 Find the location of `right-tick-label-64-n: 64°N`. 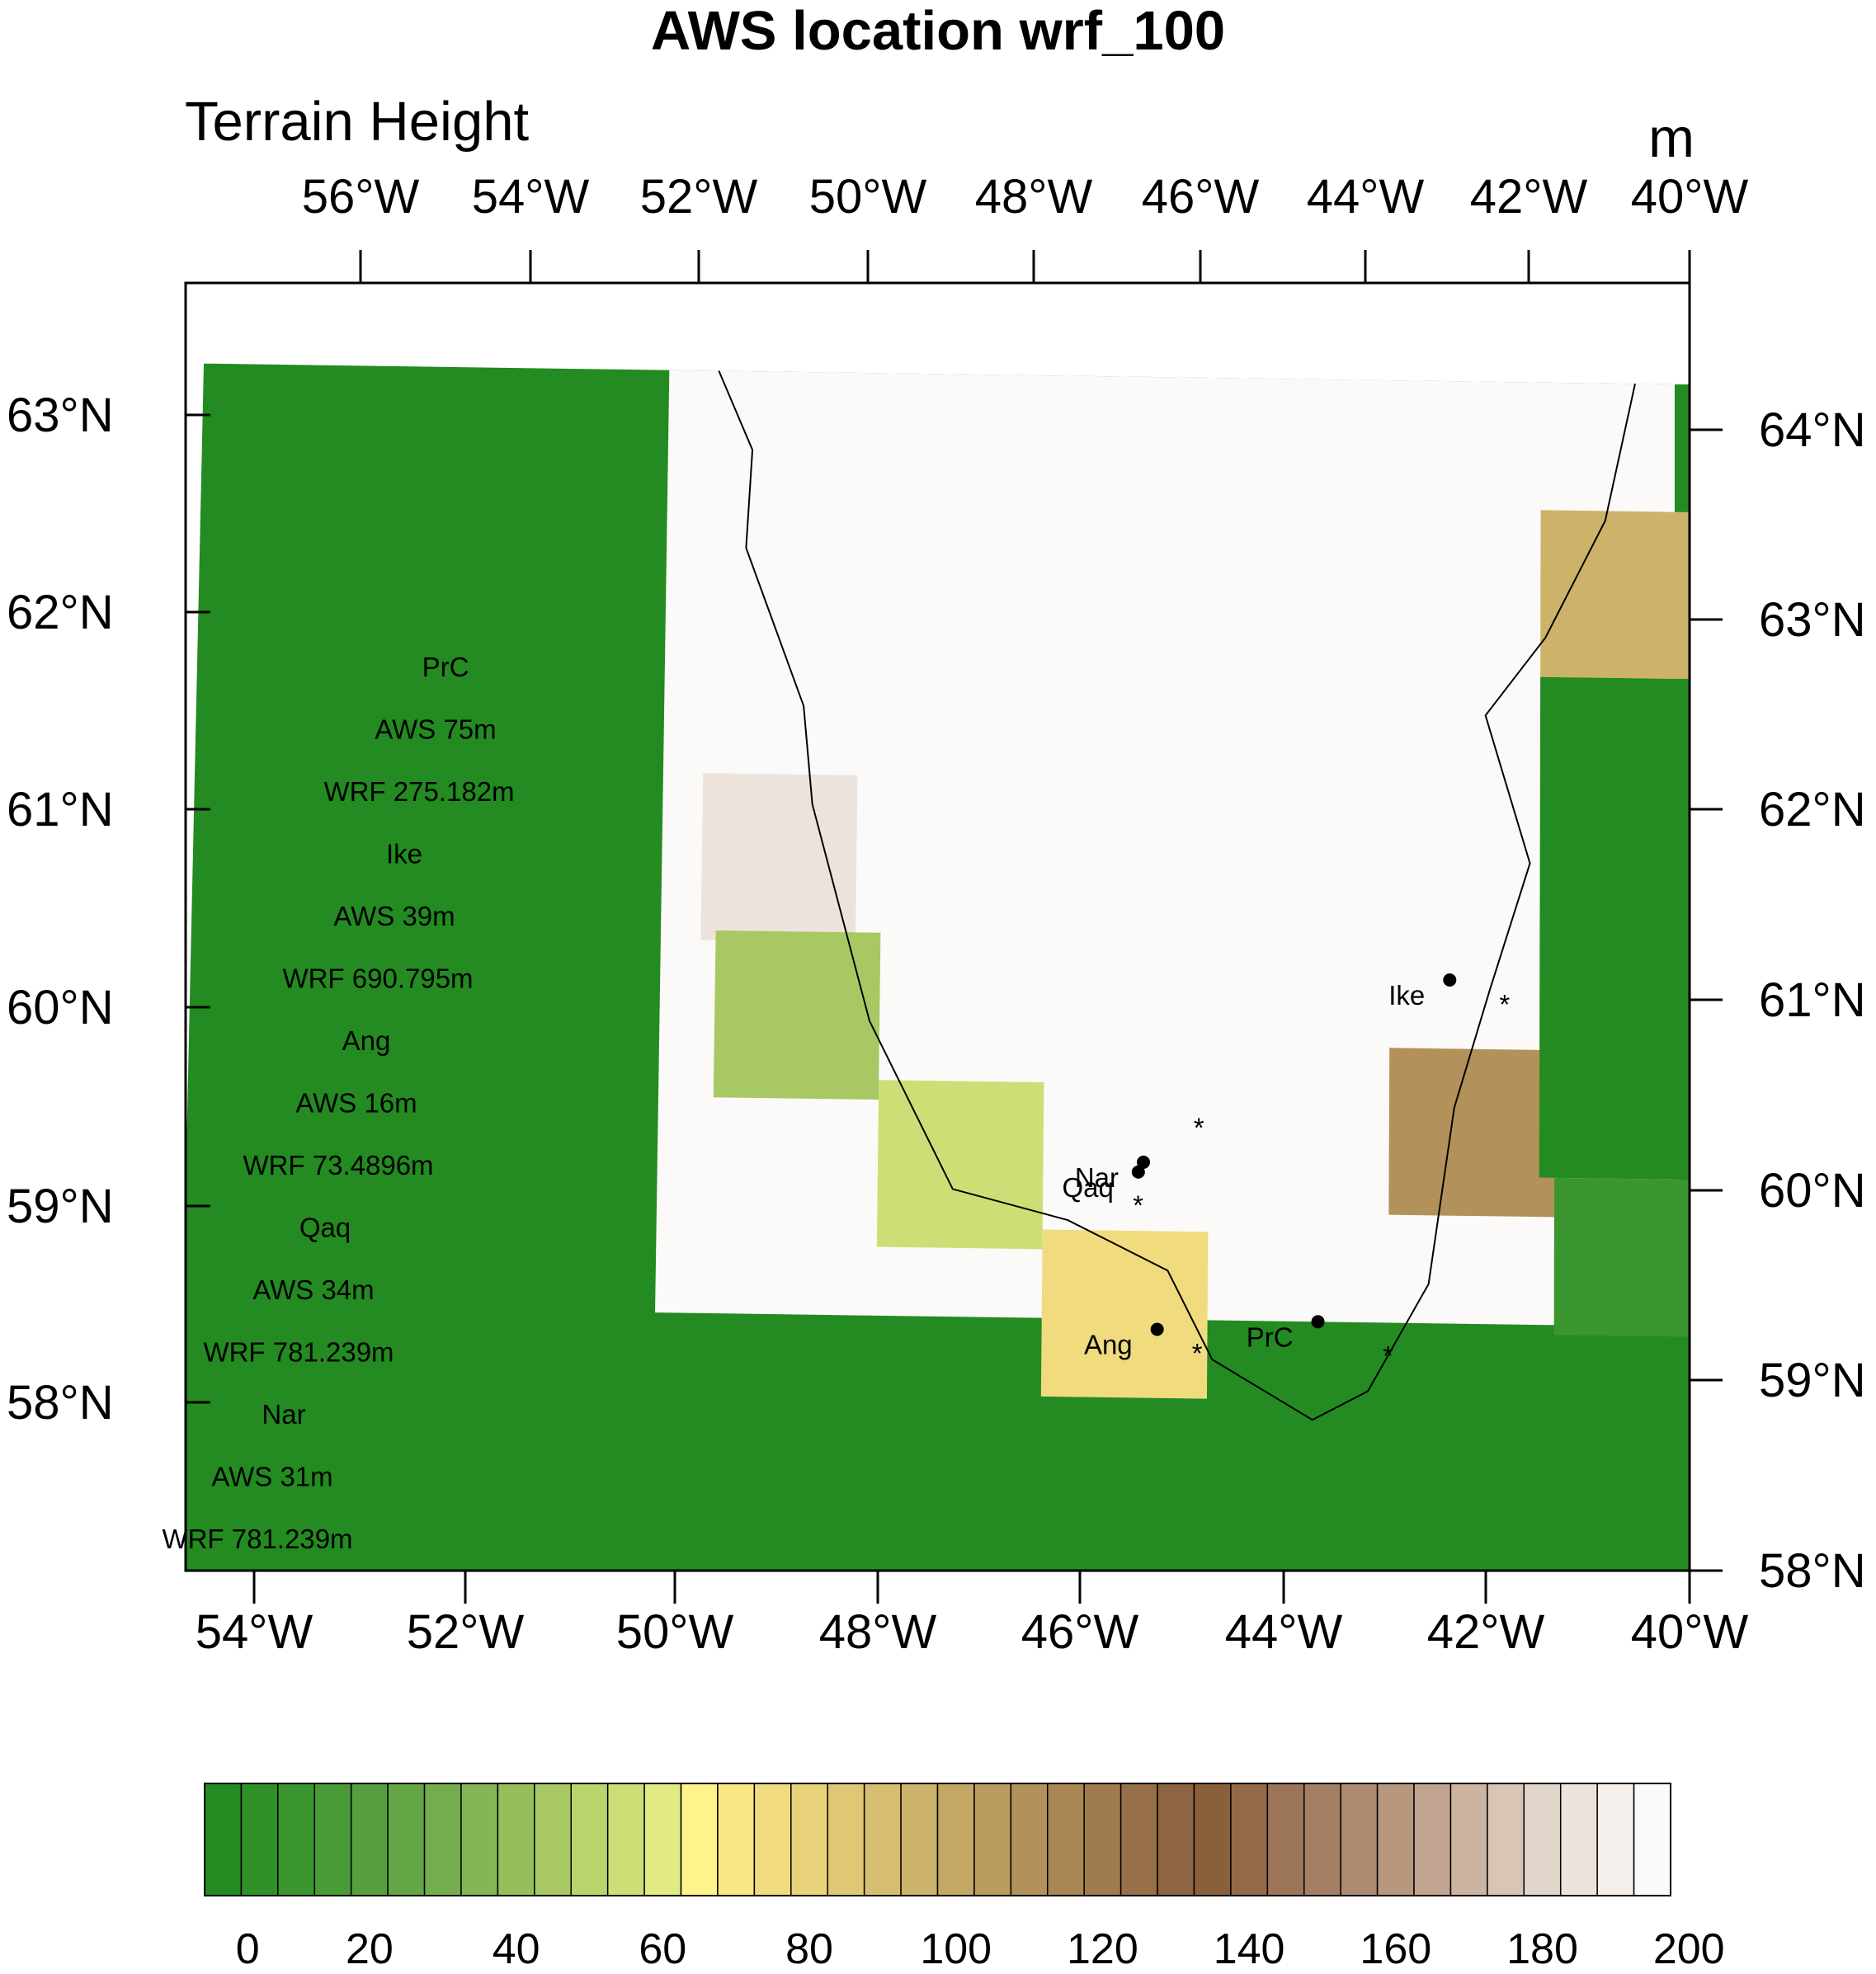

right-tick-label-64-n: 64°N is located at coordinates (1812, 430).